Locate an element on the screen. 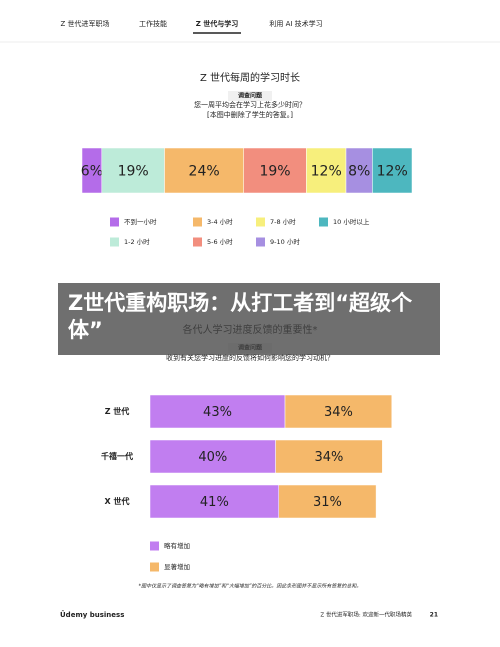 The image size is (500, 647). legend-label: 7-8 小时 is located at coordinates (283, 221).